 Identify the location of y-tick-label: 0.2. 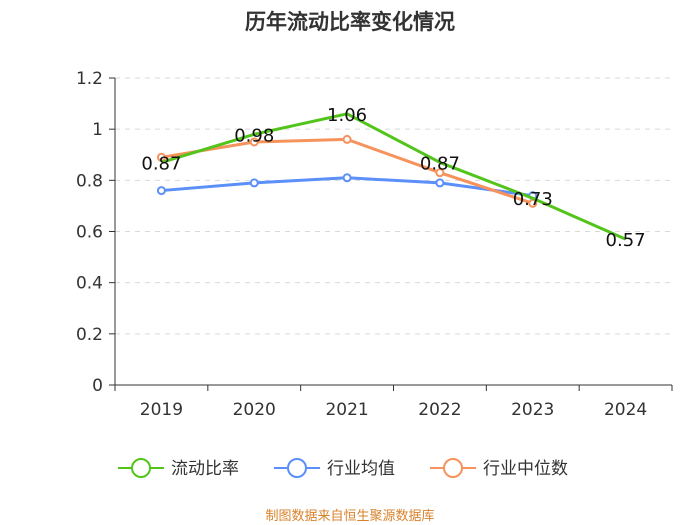
(89, 335).